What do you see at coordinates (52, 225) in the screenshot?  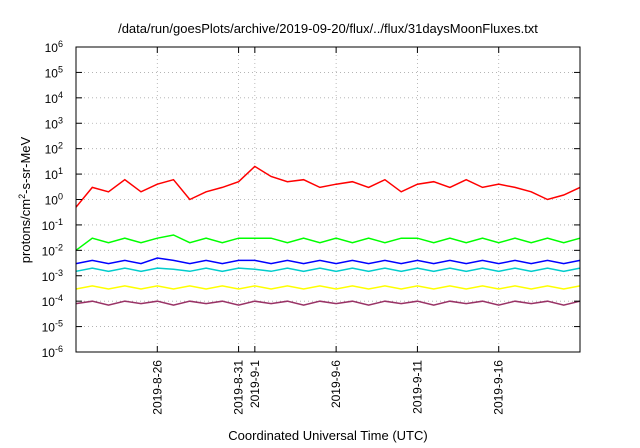 I see `y-tick-label: 10⁻¹` at bounding box center [52, 225].